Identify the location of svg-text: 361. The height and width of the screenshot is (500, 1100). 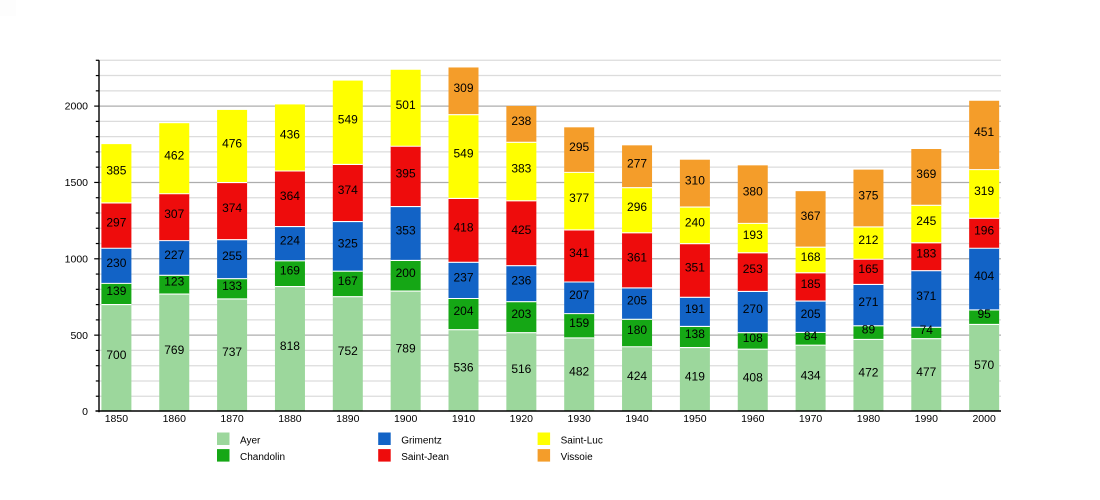
(637, 257).